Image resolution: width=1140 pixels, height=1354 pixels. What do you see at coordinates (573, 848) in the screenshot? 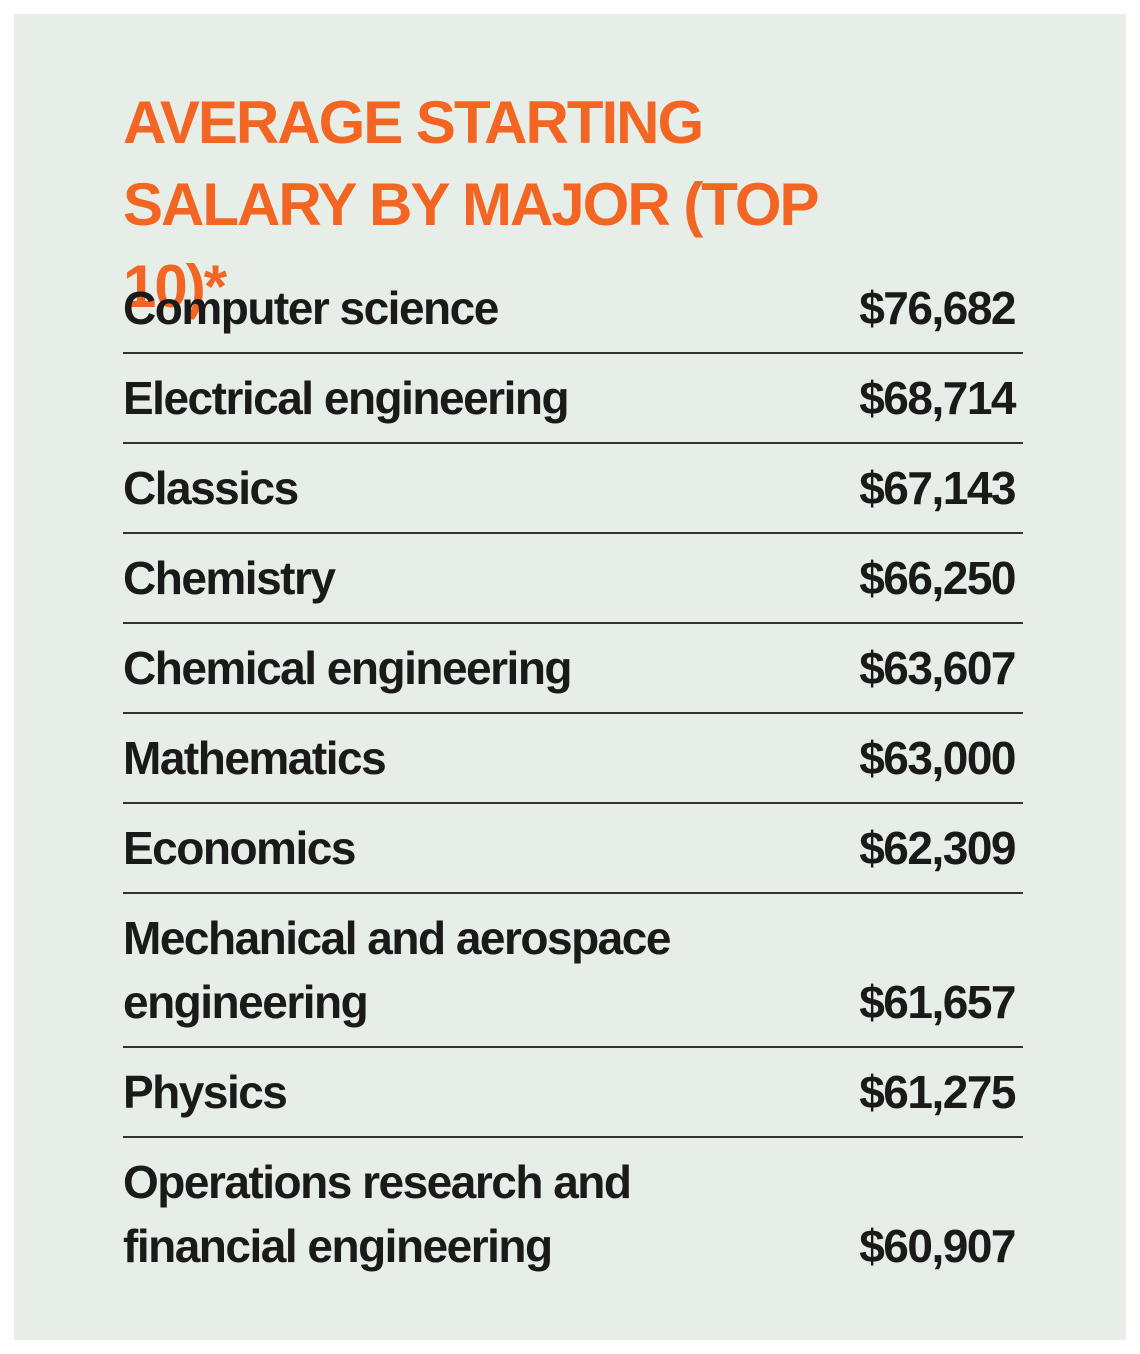
I see `table-row: Economics $62,309` at bounding box center [573, 848].